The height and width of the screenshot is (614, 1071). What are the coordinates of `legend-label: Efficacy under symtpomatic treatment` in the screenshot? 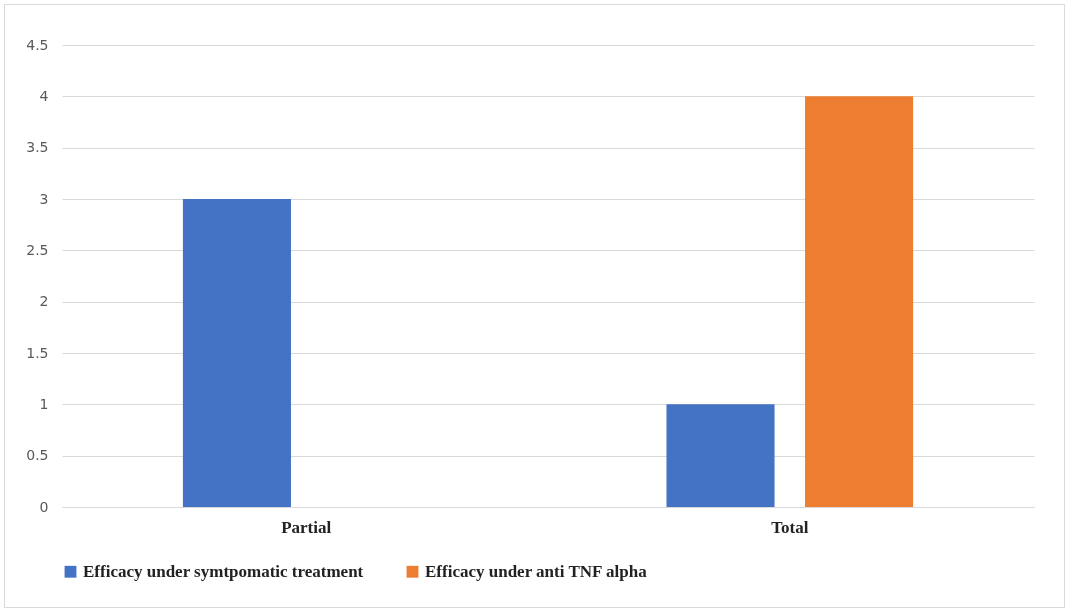 It's located at (223, 571).